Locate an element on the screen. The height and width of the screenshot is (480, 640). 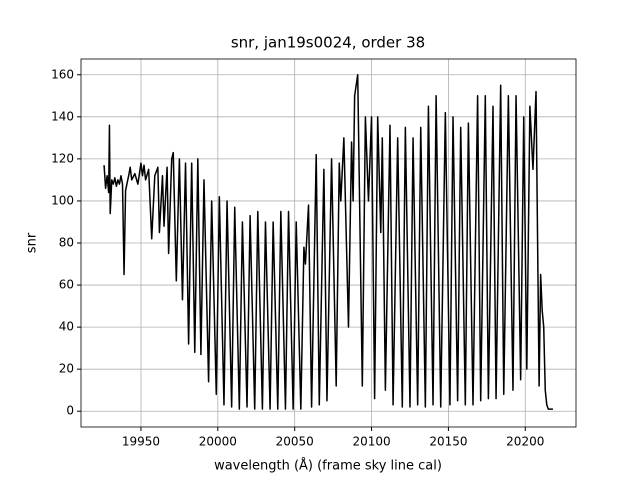
x-axis-label: wavelength (Å) (frame sky line cal) is located at coordinates (328, 466).